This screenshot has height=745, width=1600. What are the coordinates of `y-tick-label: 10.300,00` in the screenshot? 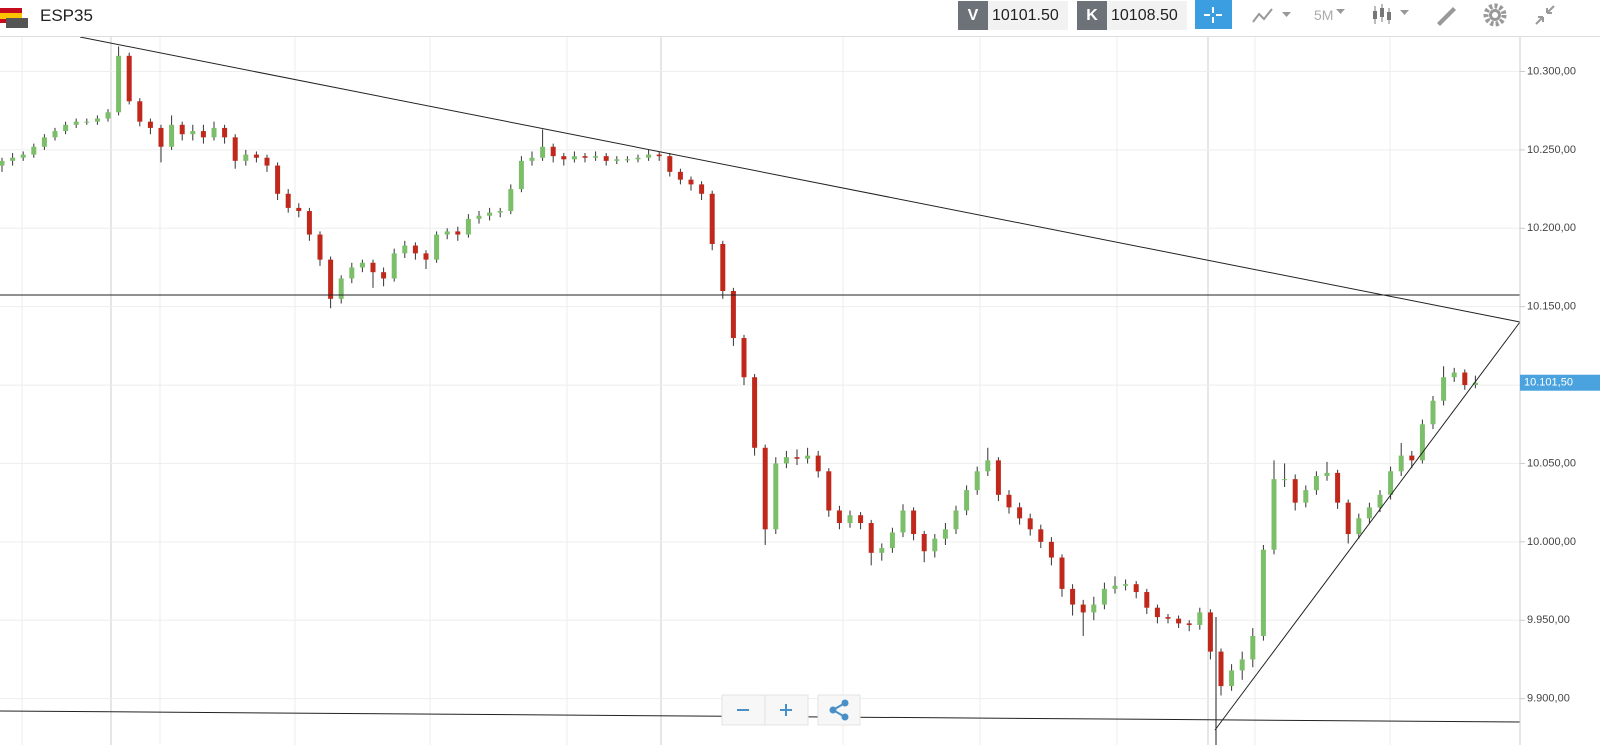 It's located at (1551, 71).